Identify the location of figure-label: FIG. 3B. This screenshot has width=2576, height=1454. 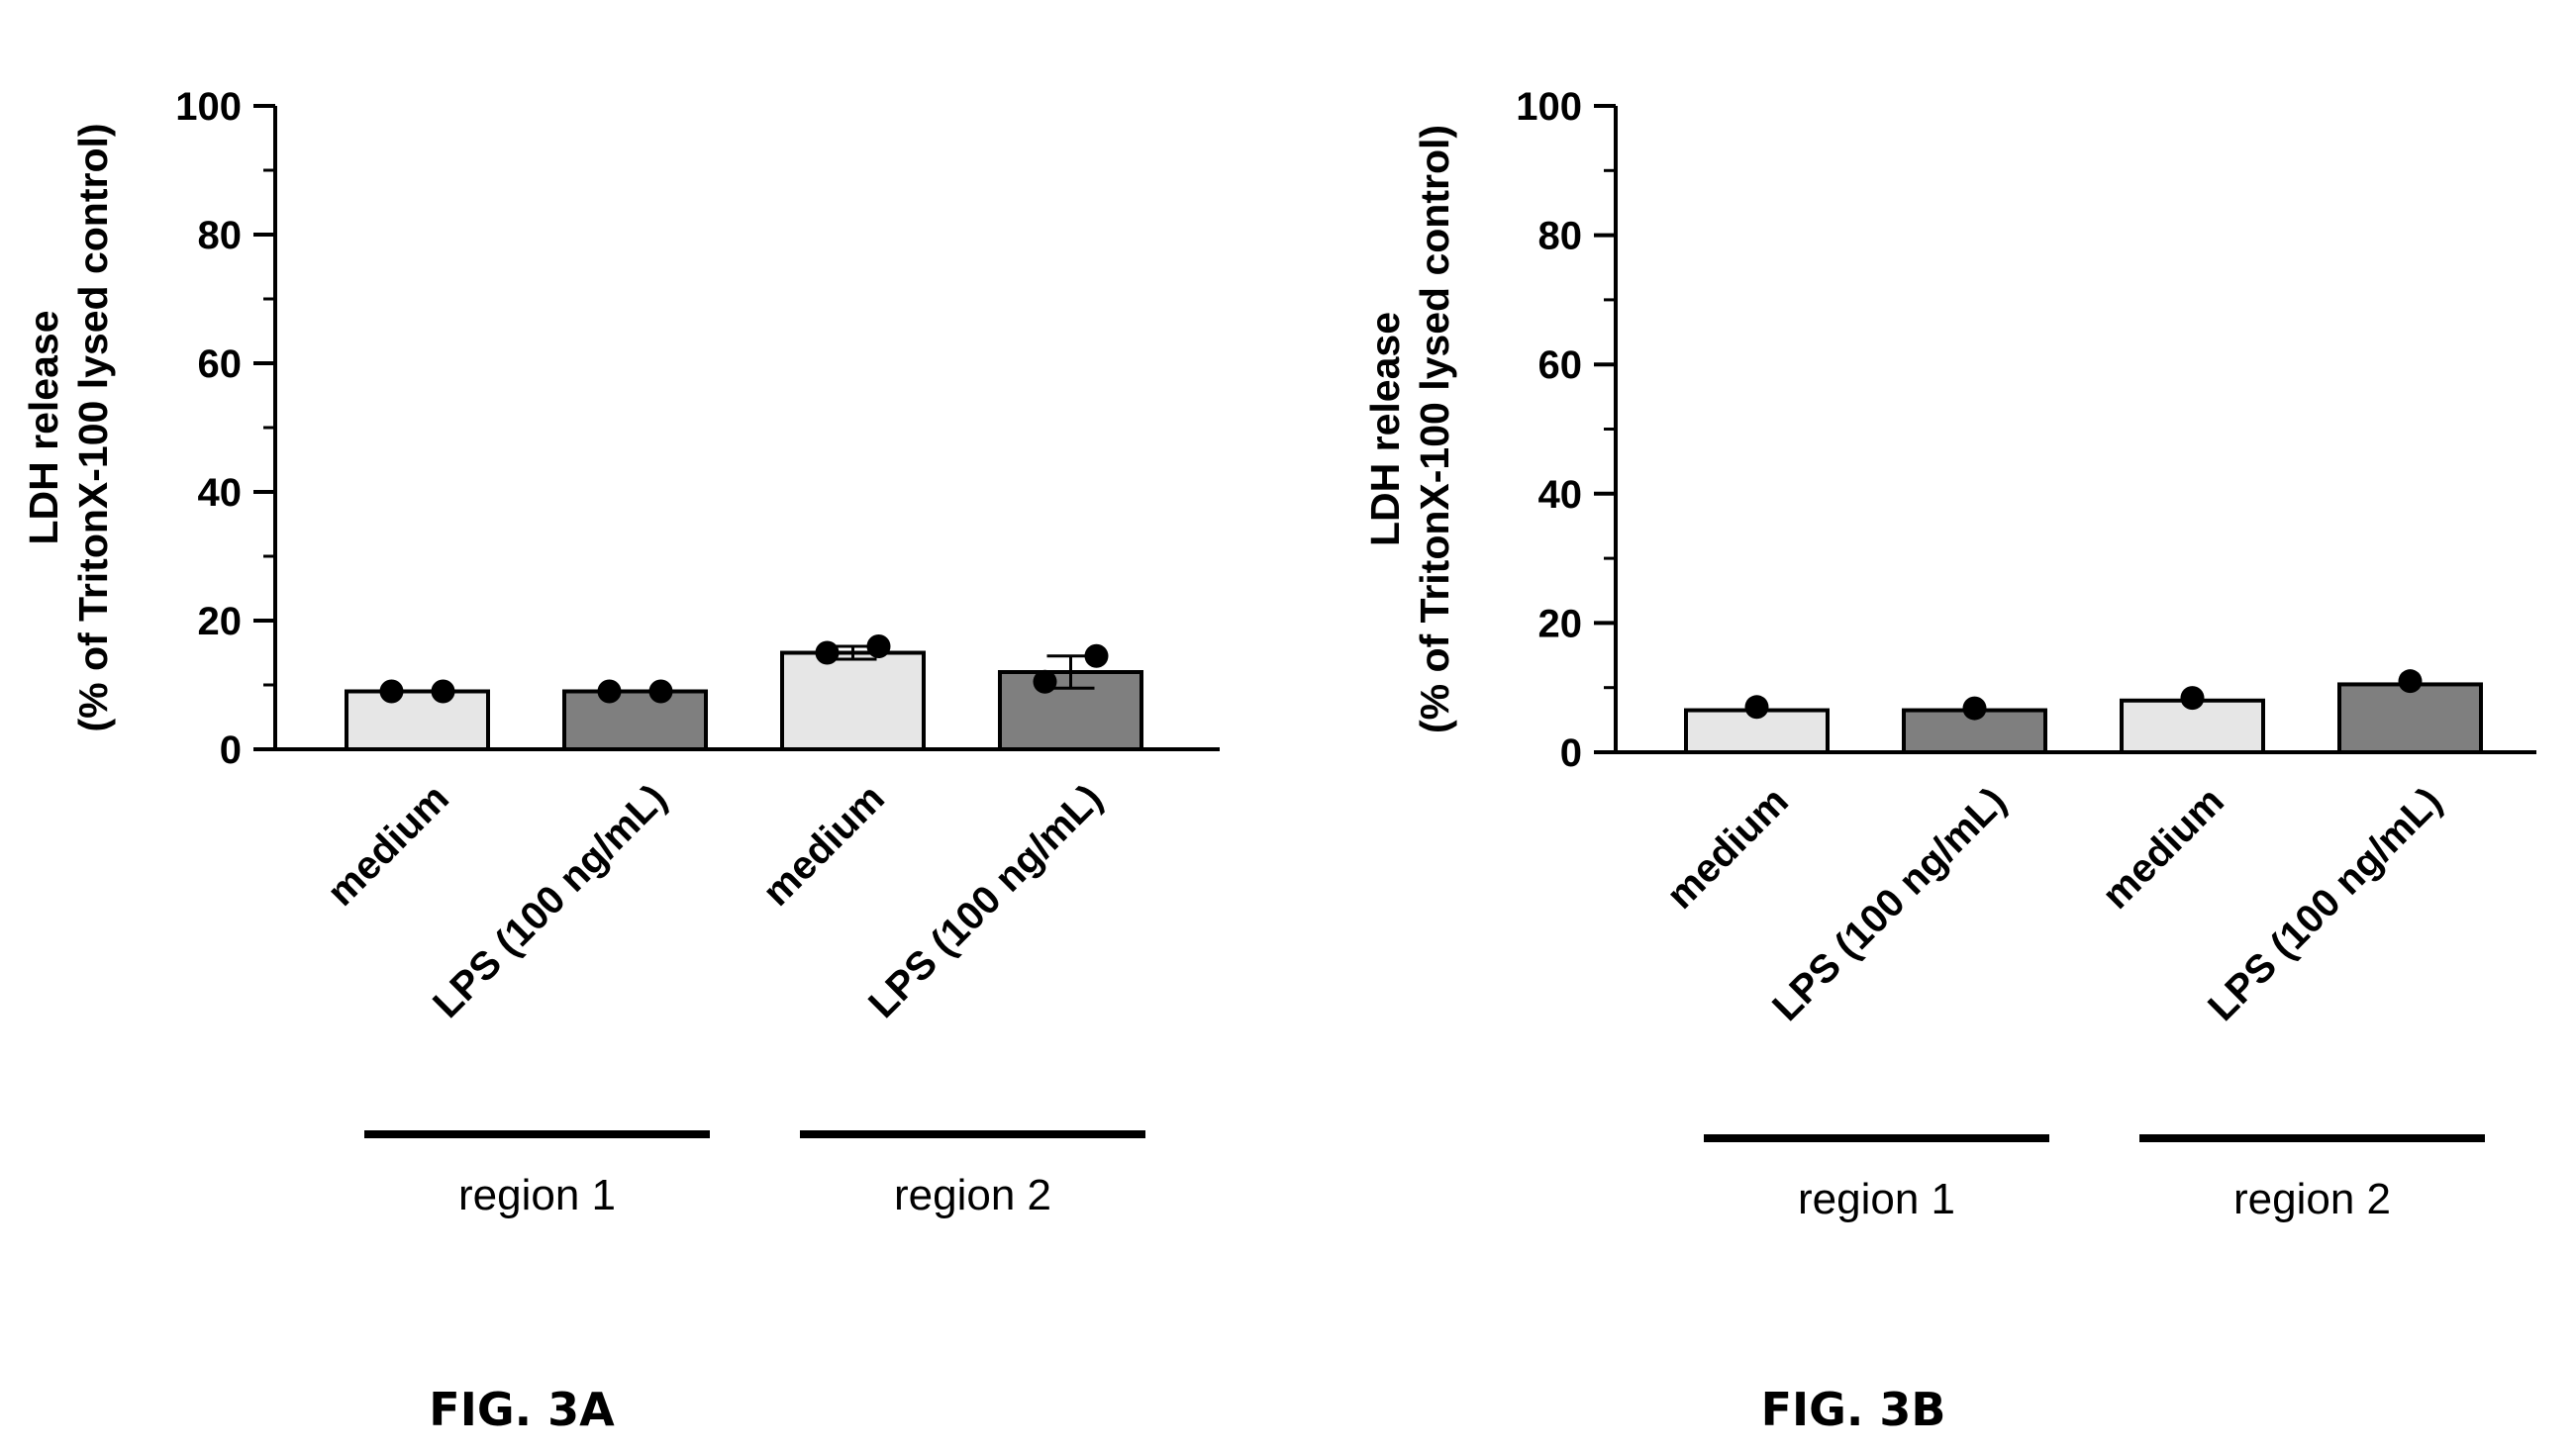
(1854, 1409).